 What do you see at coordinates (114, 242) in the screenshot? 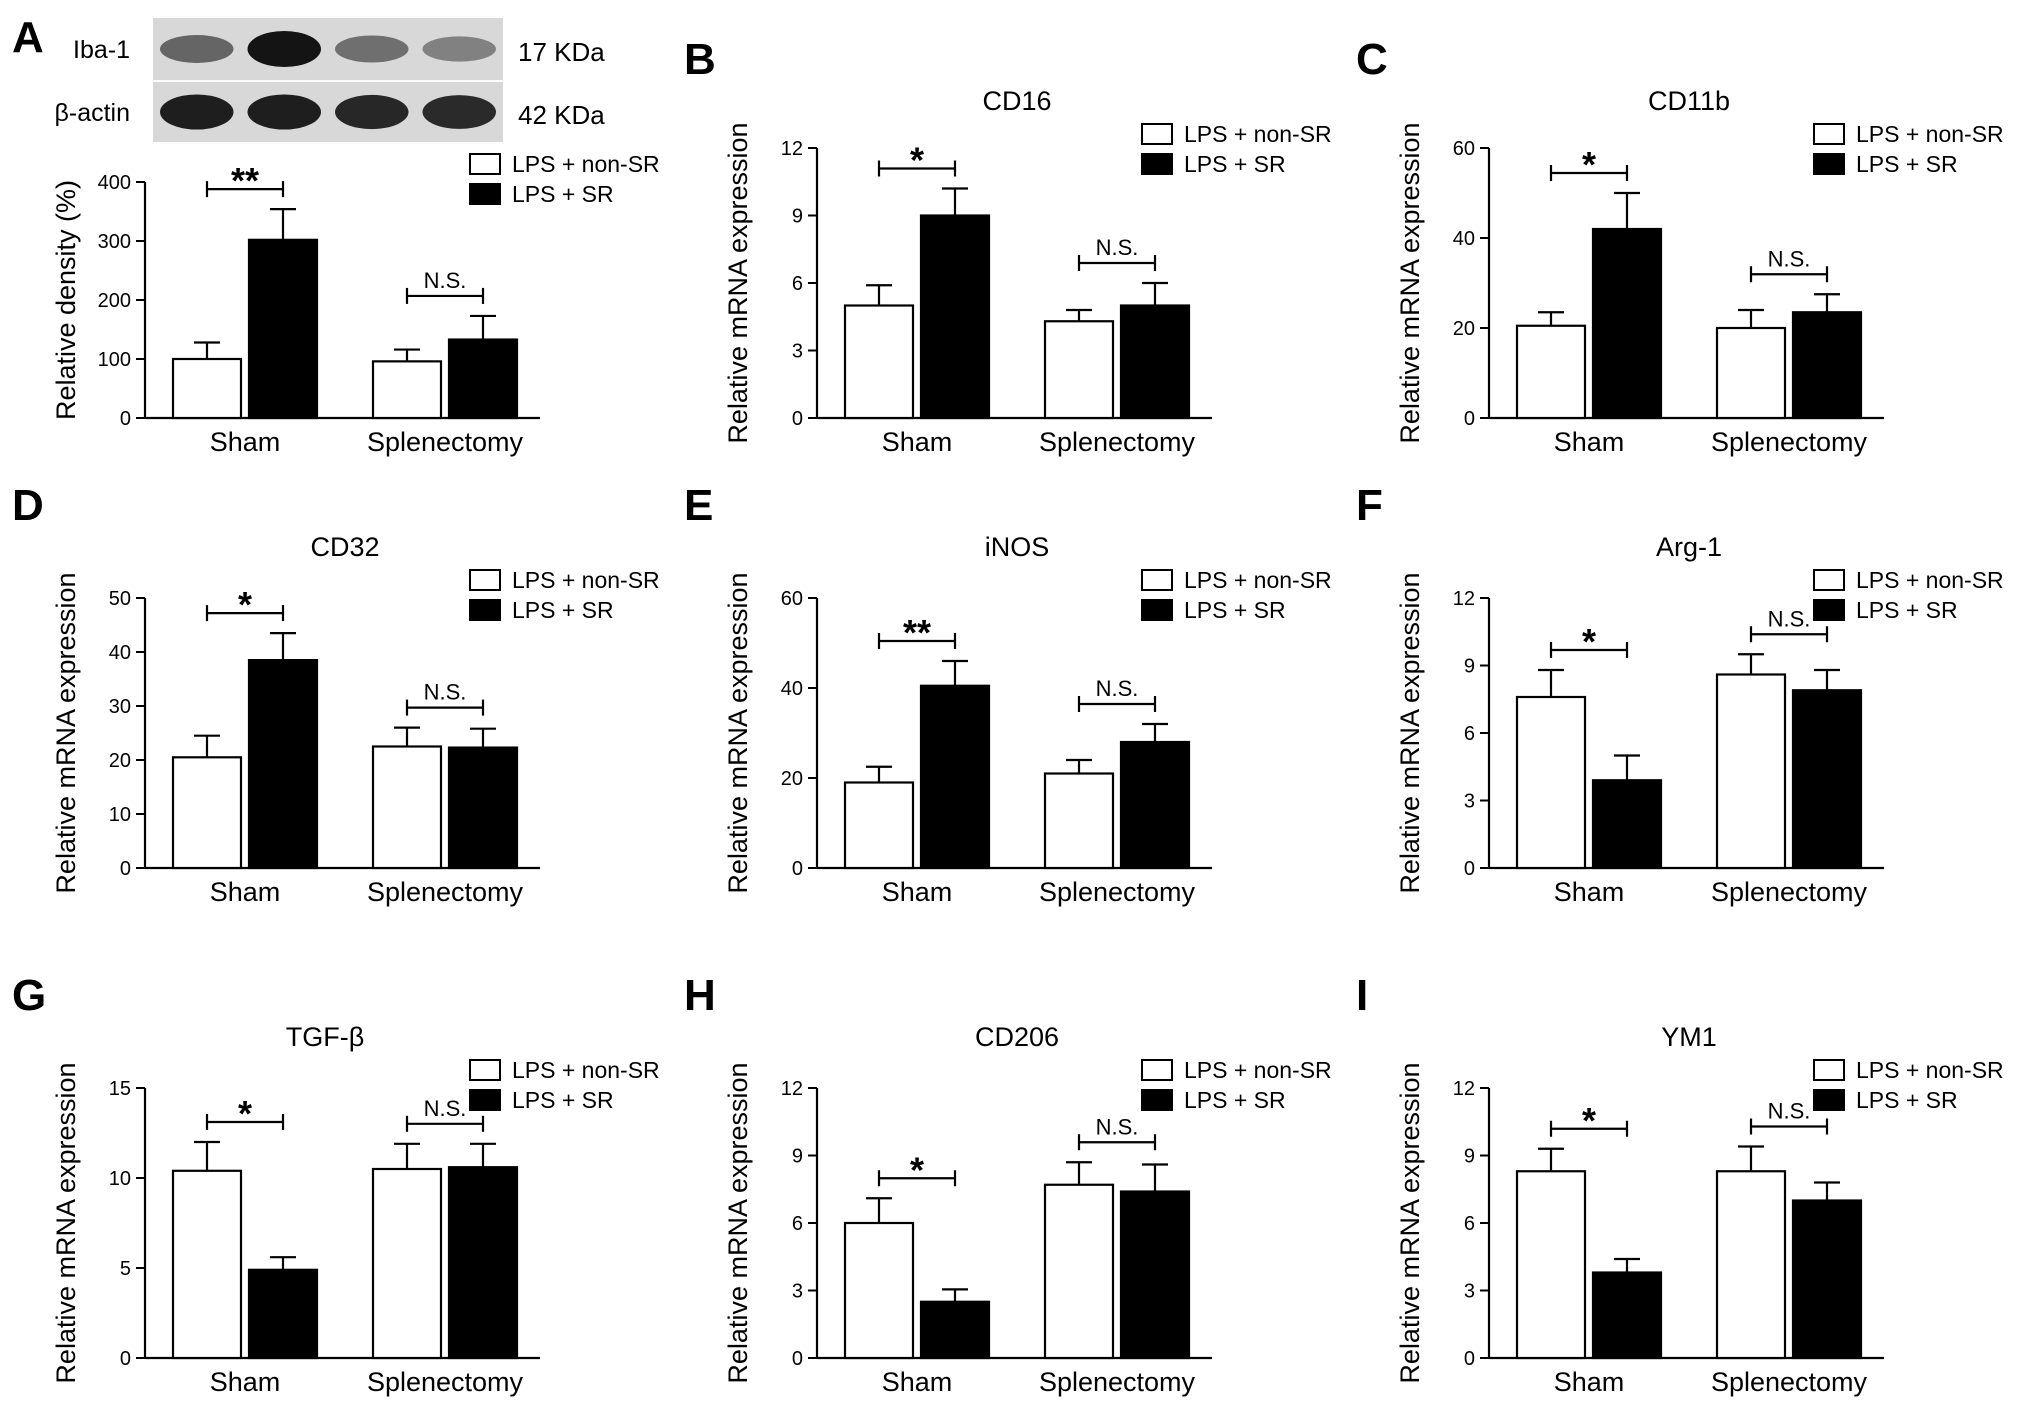
I see `y-tick-label: 300` at bounding box center [114, 242].